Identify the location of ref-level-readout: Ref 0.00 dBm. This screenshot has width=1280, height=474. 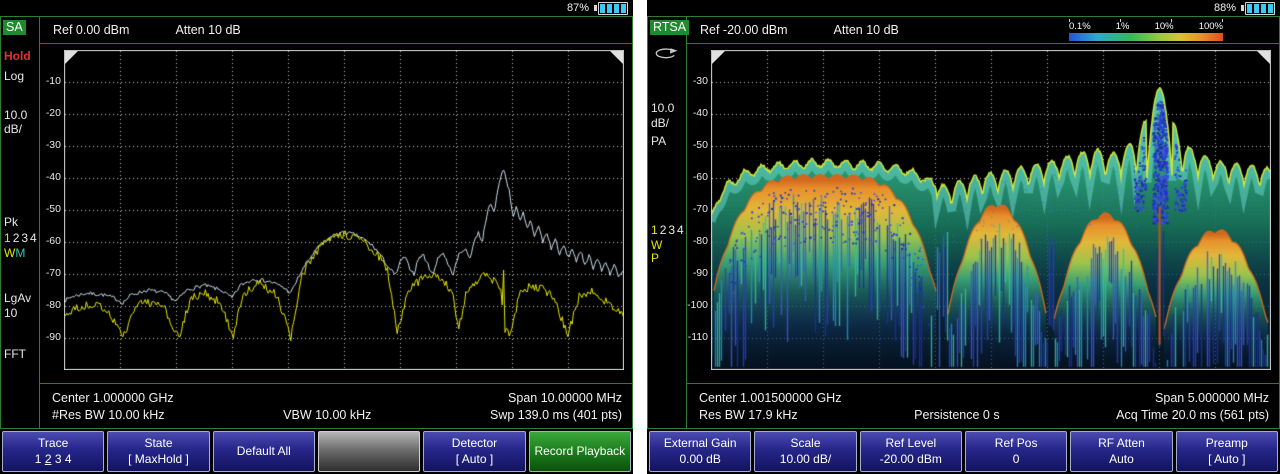
(91, 30).